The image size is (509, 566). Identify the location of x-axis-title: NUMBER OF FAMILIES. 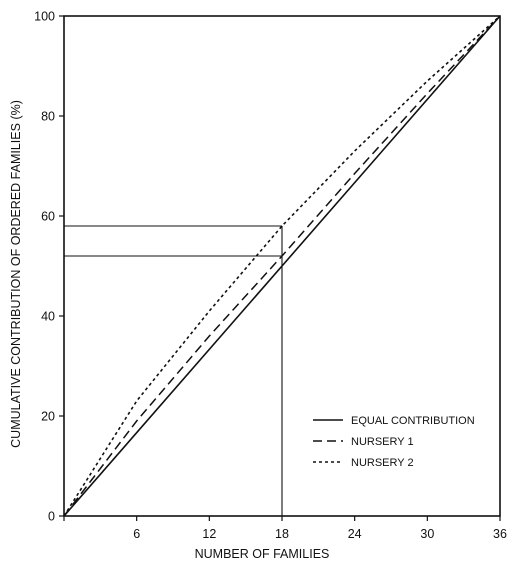
(262, 554).